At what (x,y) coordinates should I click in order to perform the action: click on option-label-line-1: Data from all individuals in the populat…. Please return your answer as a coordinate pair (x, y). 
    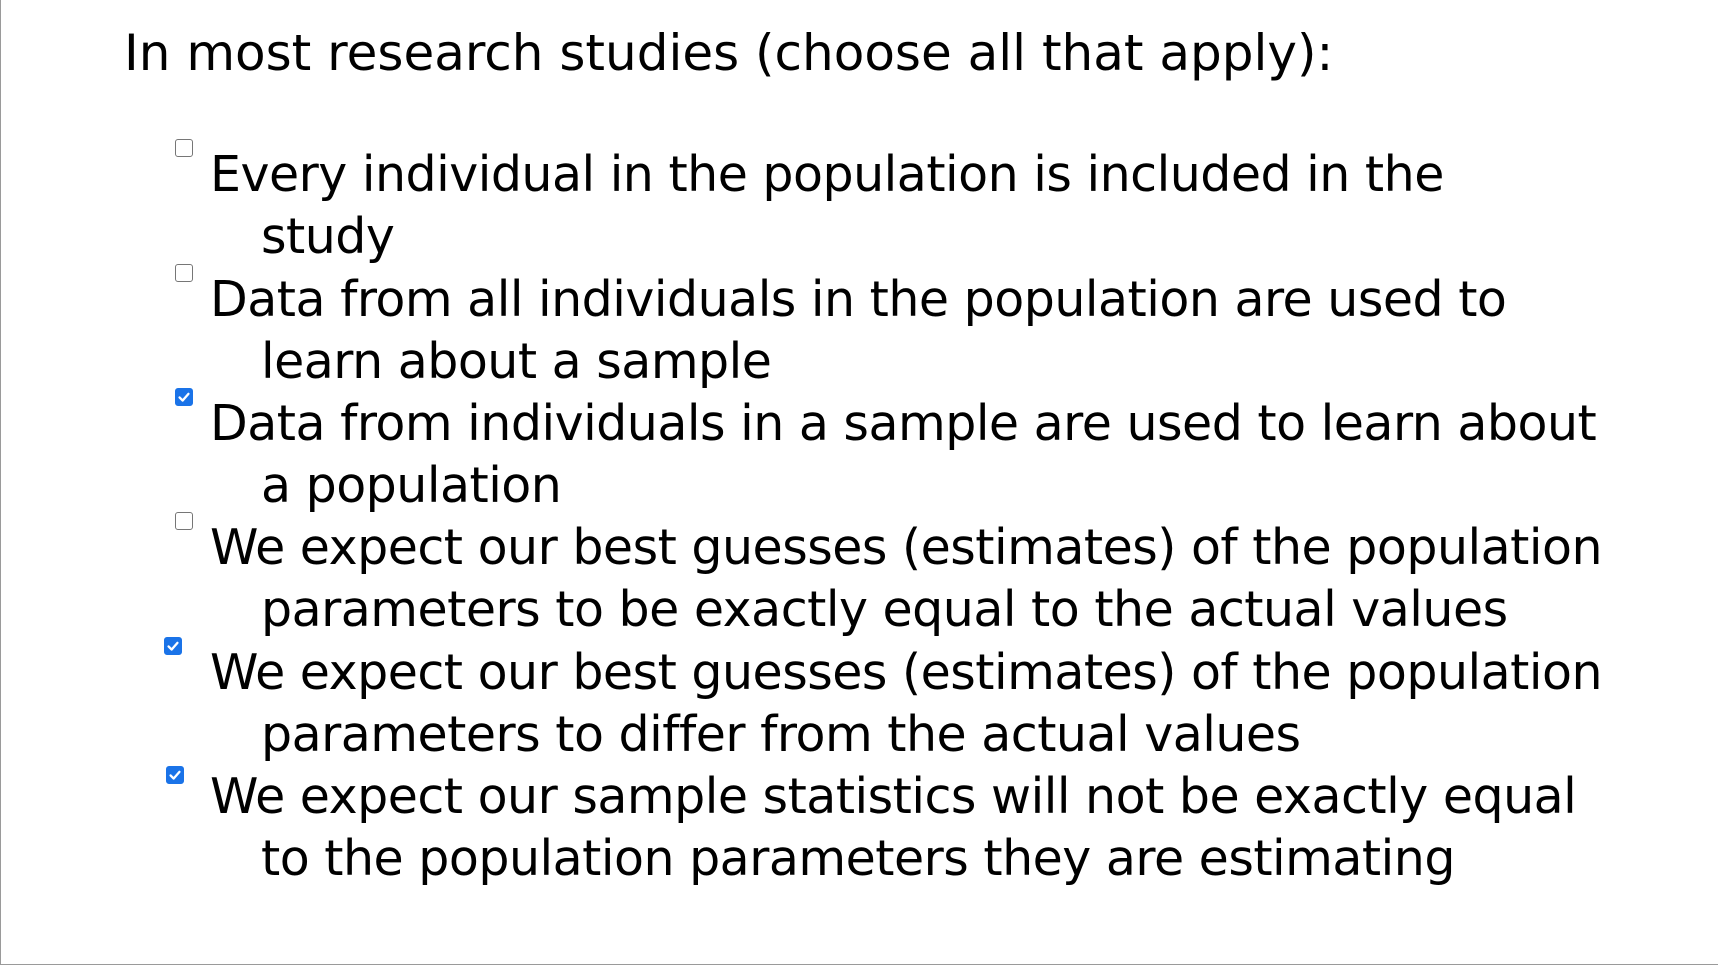
    Looking at the image, I should click on (858, 299).